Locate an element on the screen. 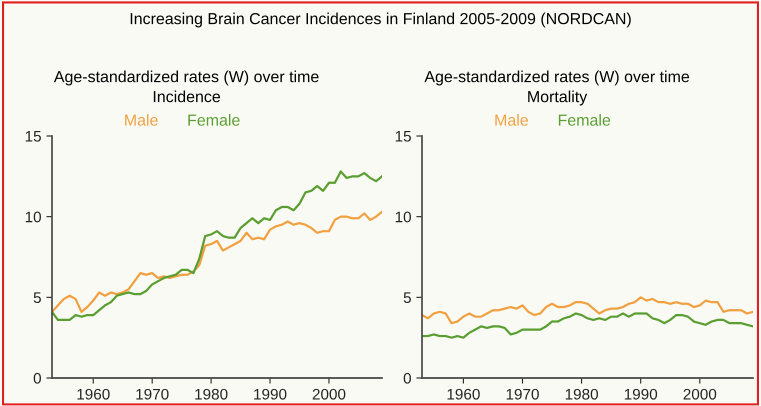 This screenshot has height=406, width=761. text: Increasing Brain Cancer Incidences in Finland 2005-2009 (NORDCAN) is located at coordinates (380, 20).